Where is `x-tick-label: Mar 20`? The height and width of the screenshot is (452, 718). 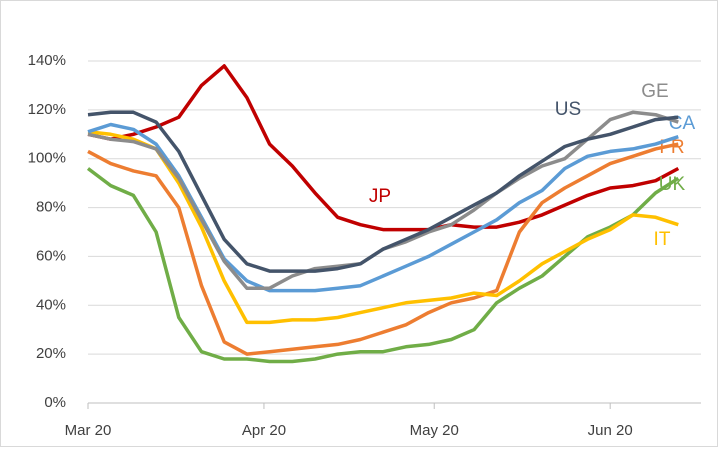 x-tick-label: Mar 20 is located at coordinates (88, 430).